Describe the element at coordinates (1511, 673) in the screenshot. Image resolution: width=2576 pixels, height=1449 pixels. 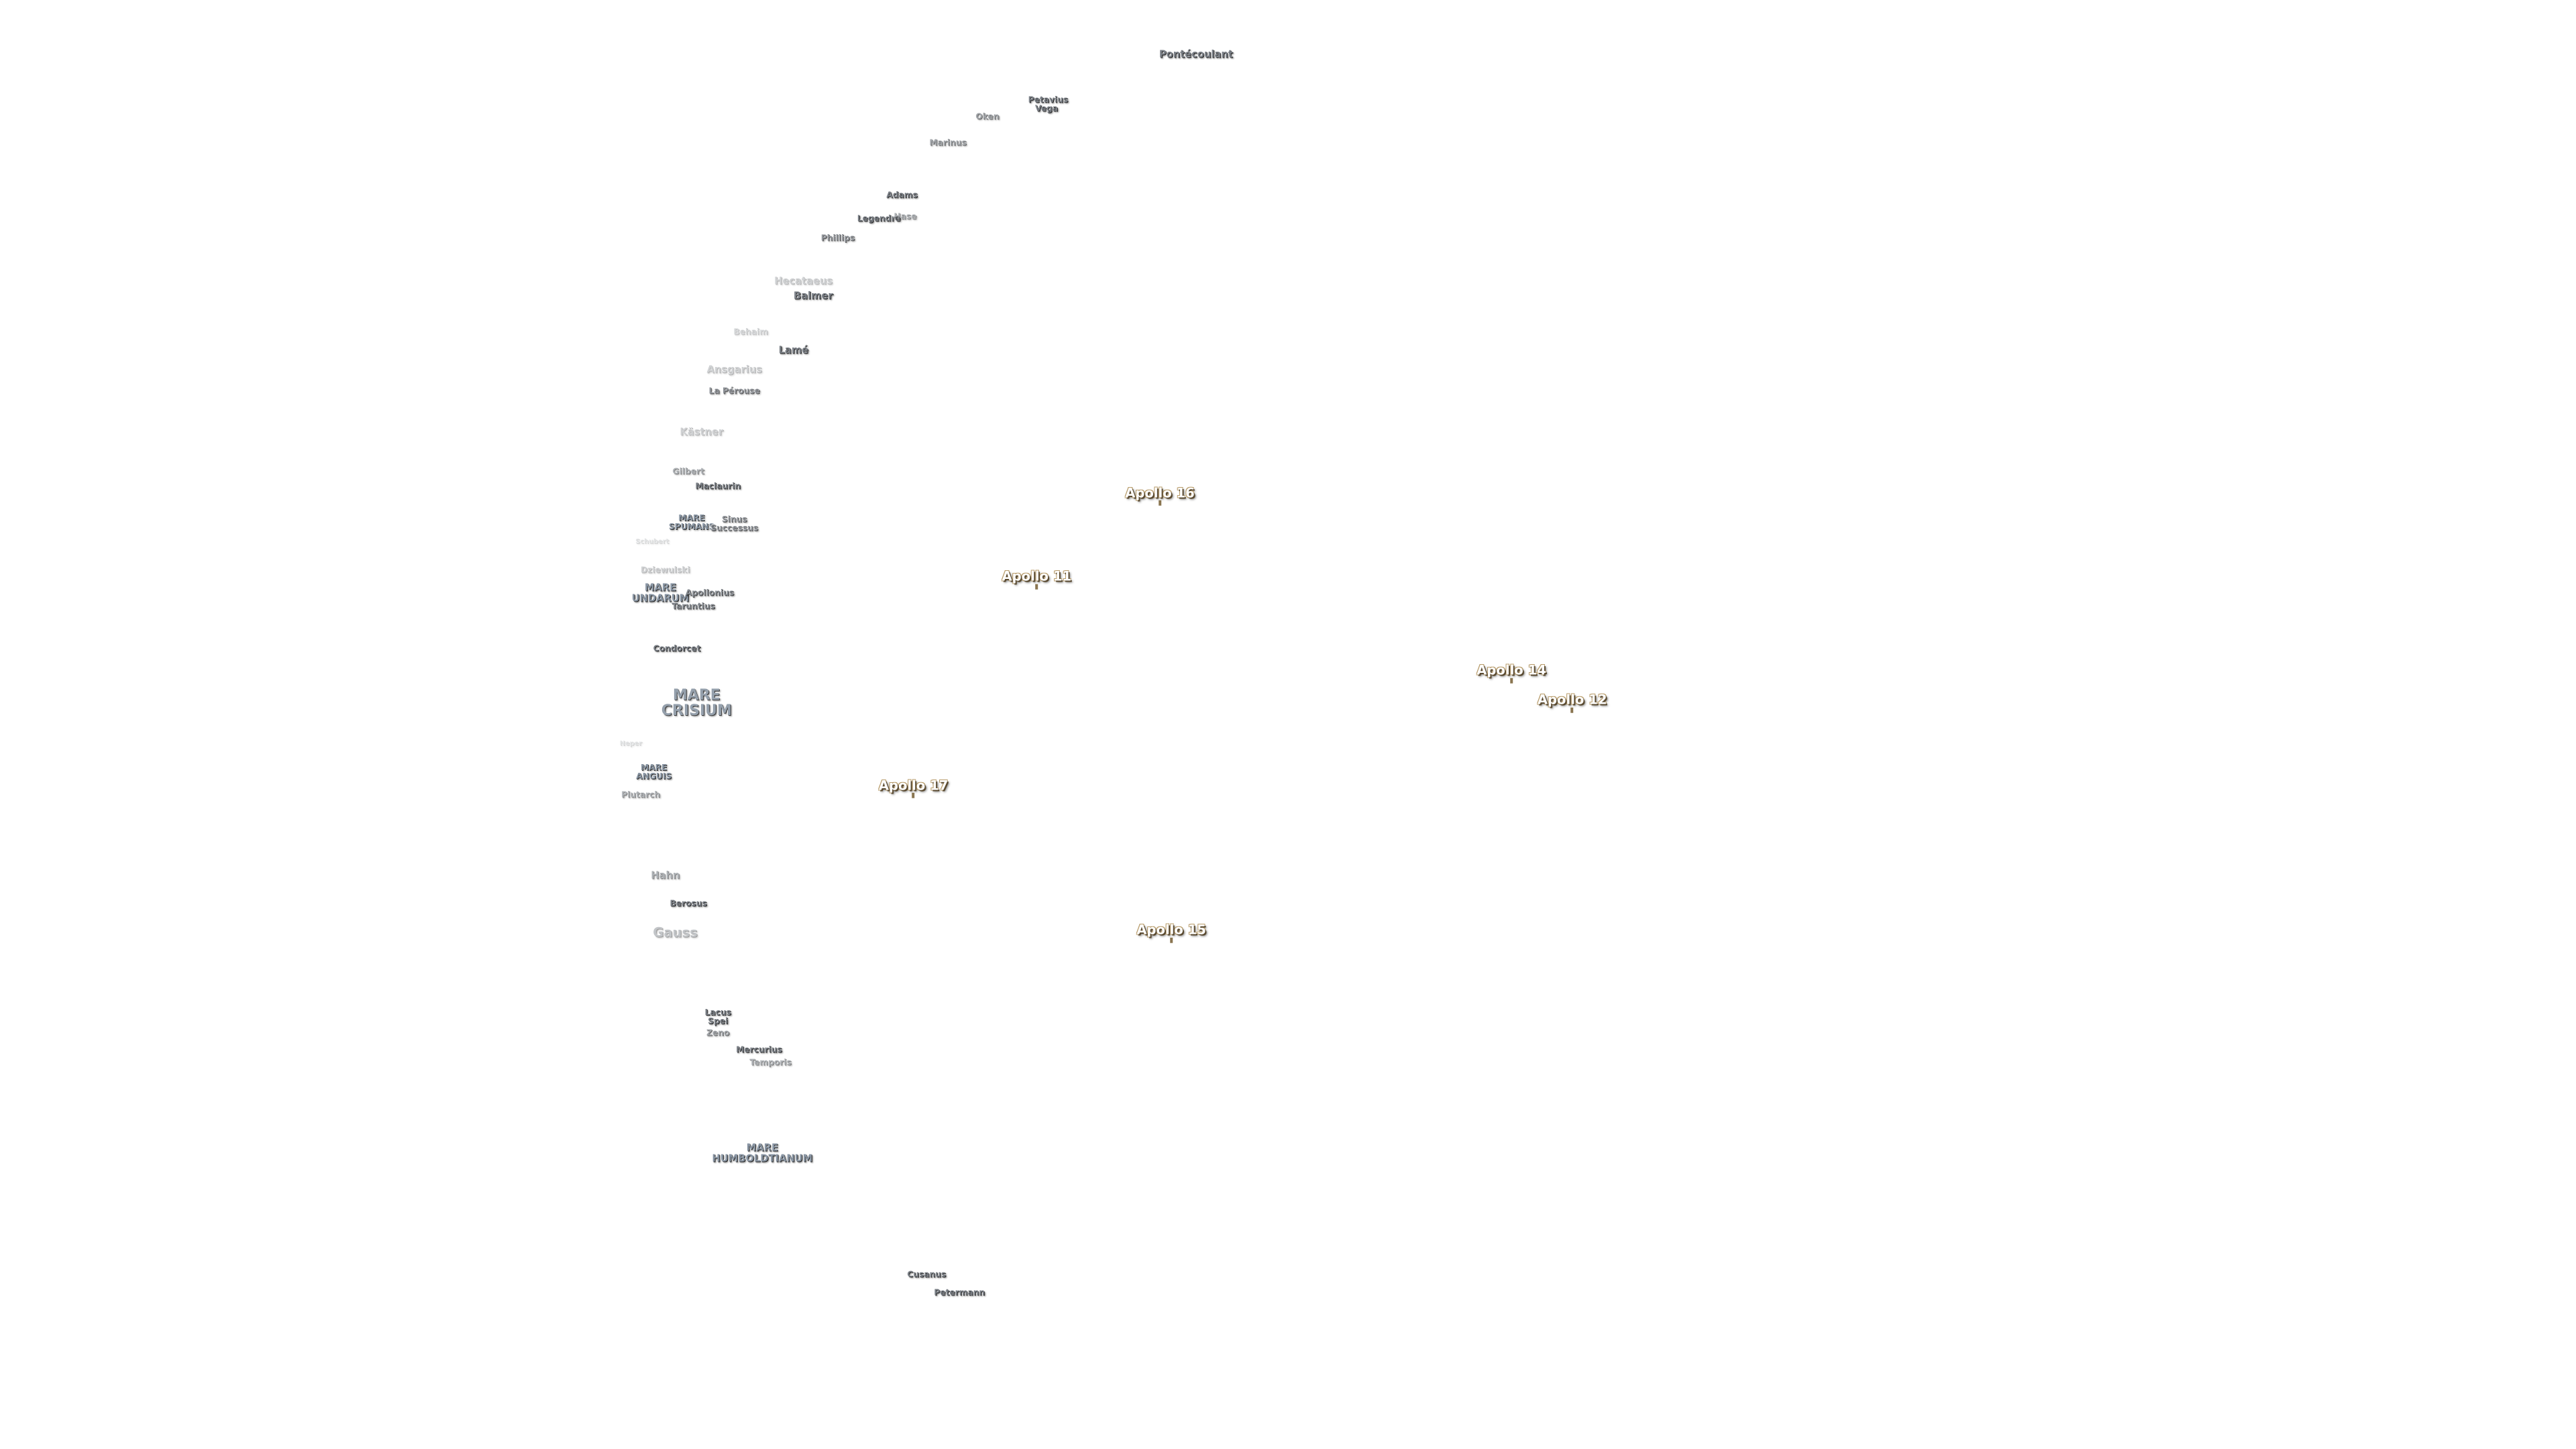
I see `landing-site: Apollo 14` at that location.